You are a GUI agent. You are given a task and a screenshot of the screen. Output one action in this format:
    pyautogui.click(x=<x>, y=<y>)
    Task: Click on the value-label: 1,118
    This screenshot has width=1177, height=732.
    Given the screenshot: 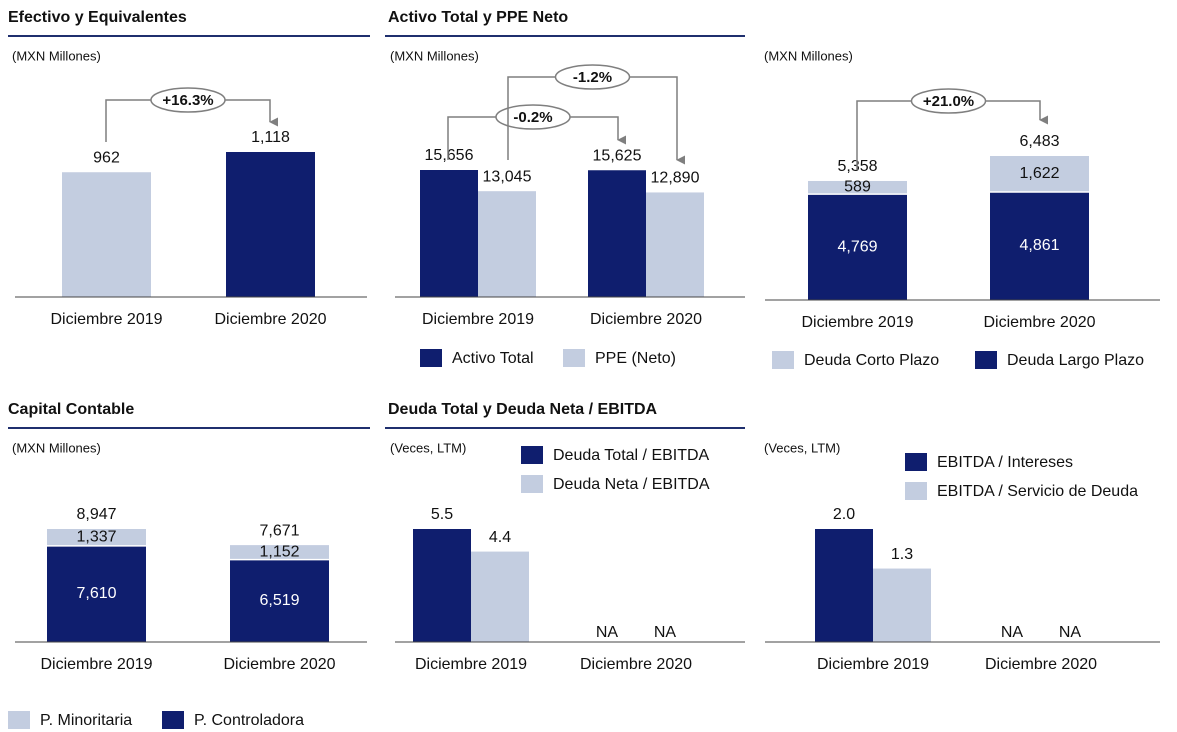 What is the action you would take?
    pyautogui.click(x=270, y=137)
    